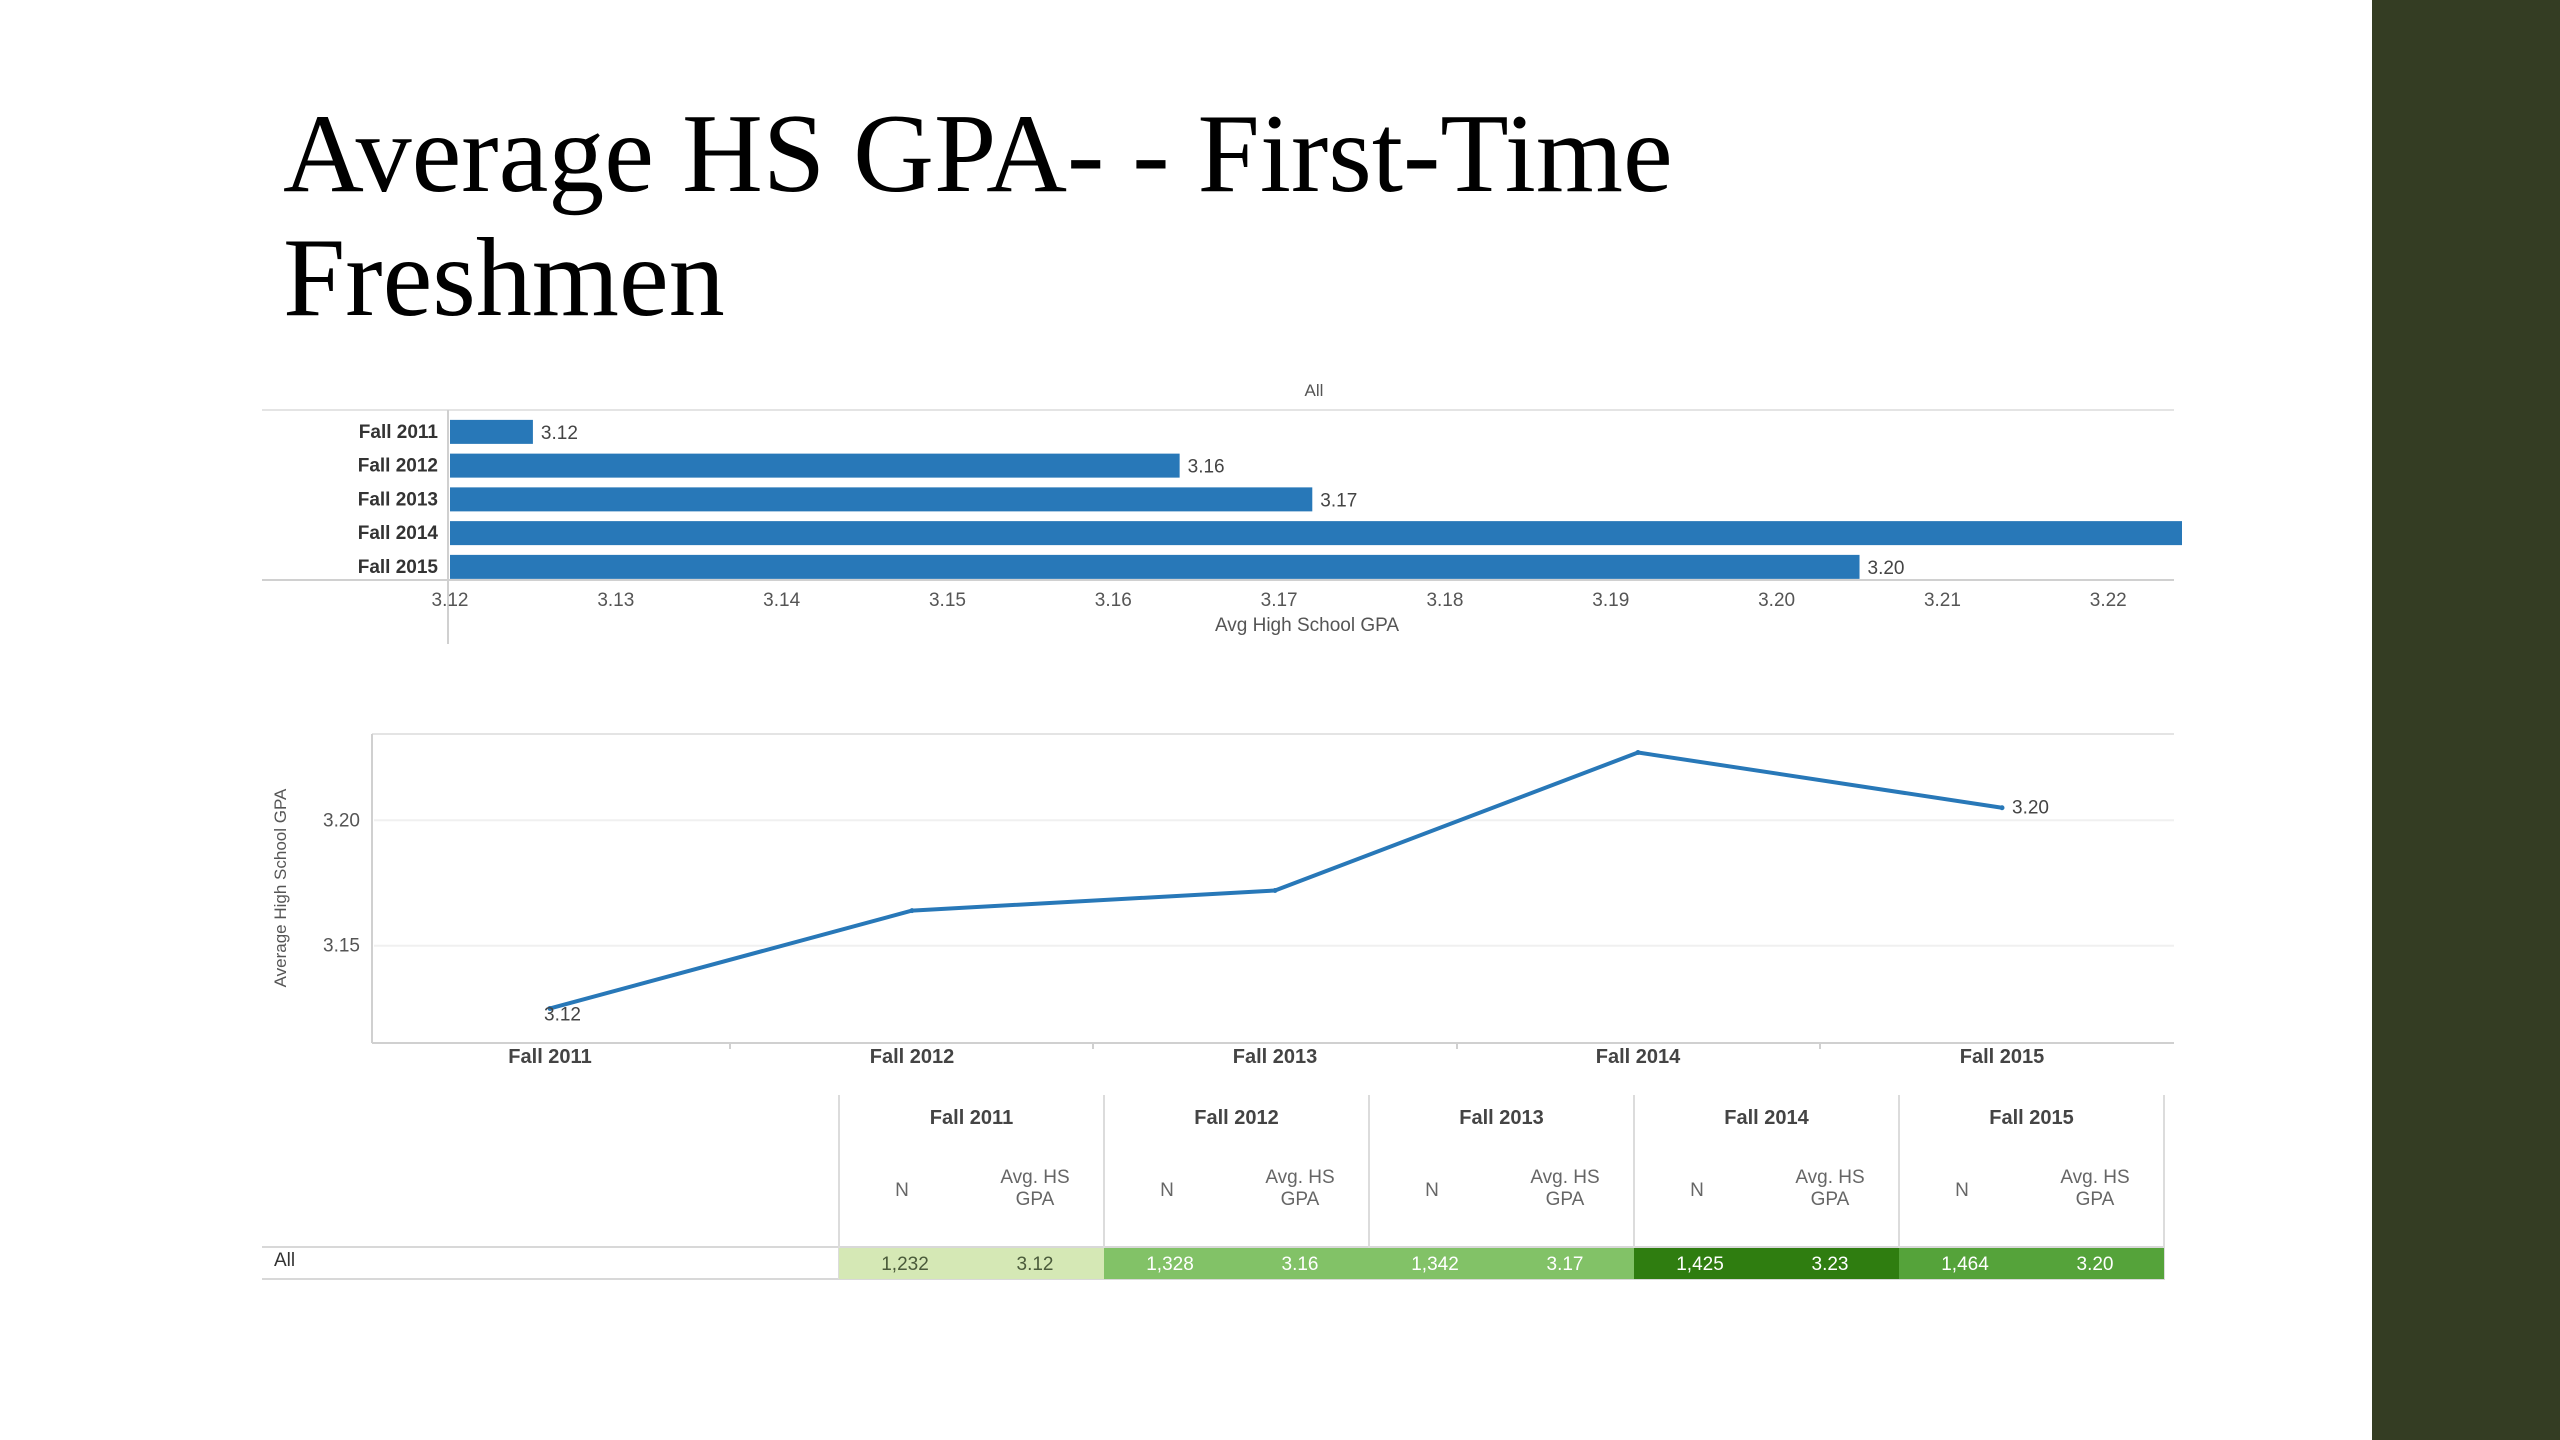  What do you see at coordinates (1300, 1264) in the screenshot?
I see `table-cell-gpa: 3.16` at bounding box center [1300, 1264].